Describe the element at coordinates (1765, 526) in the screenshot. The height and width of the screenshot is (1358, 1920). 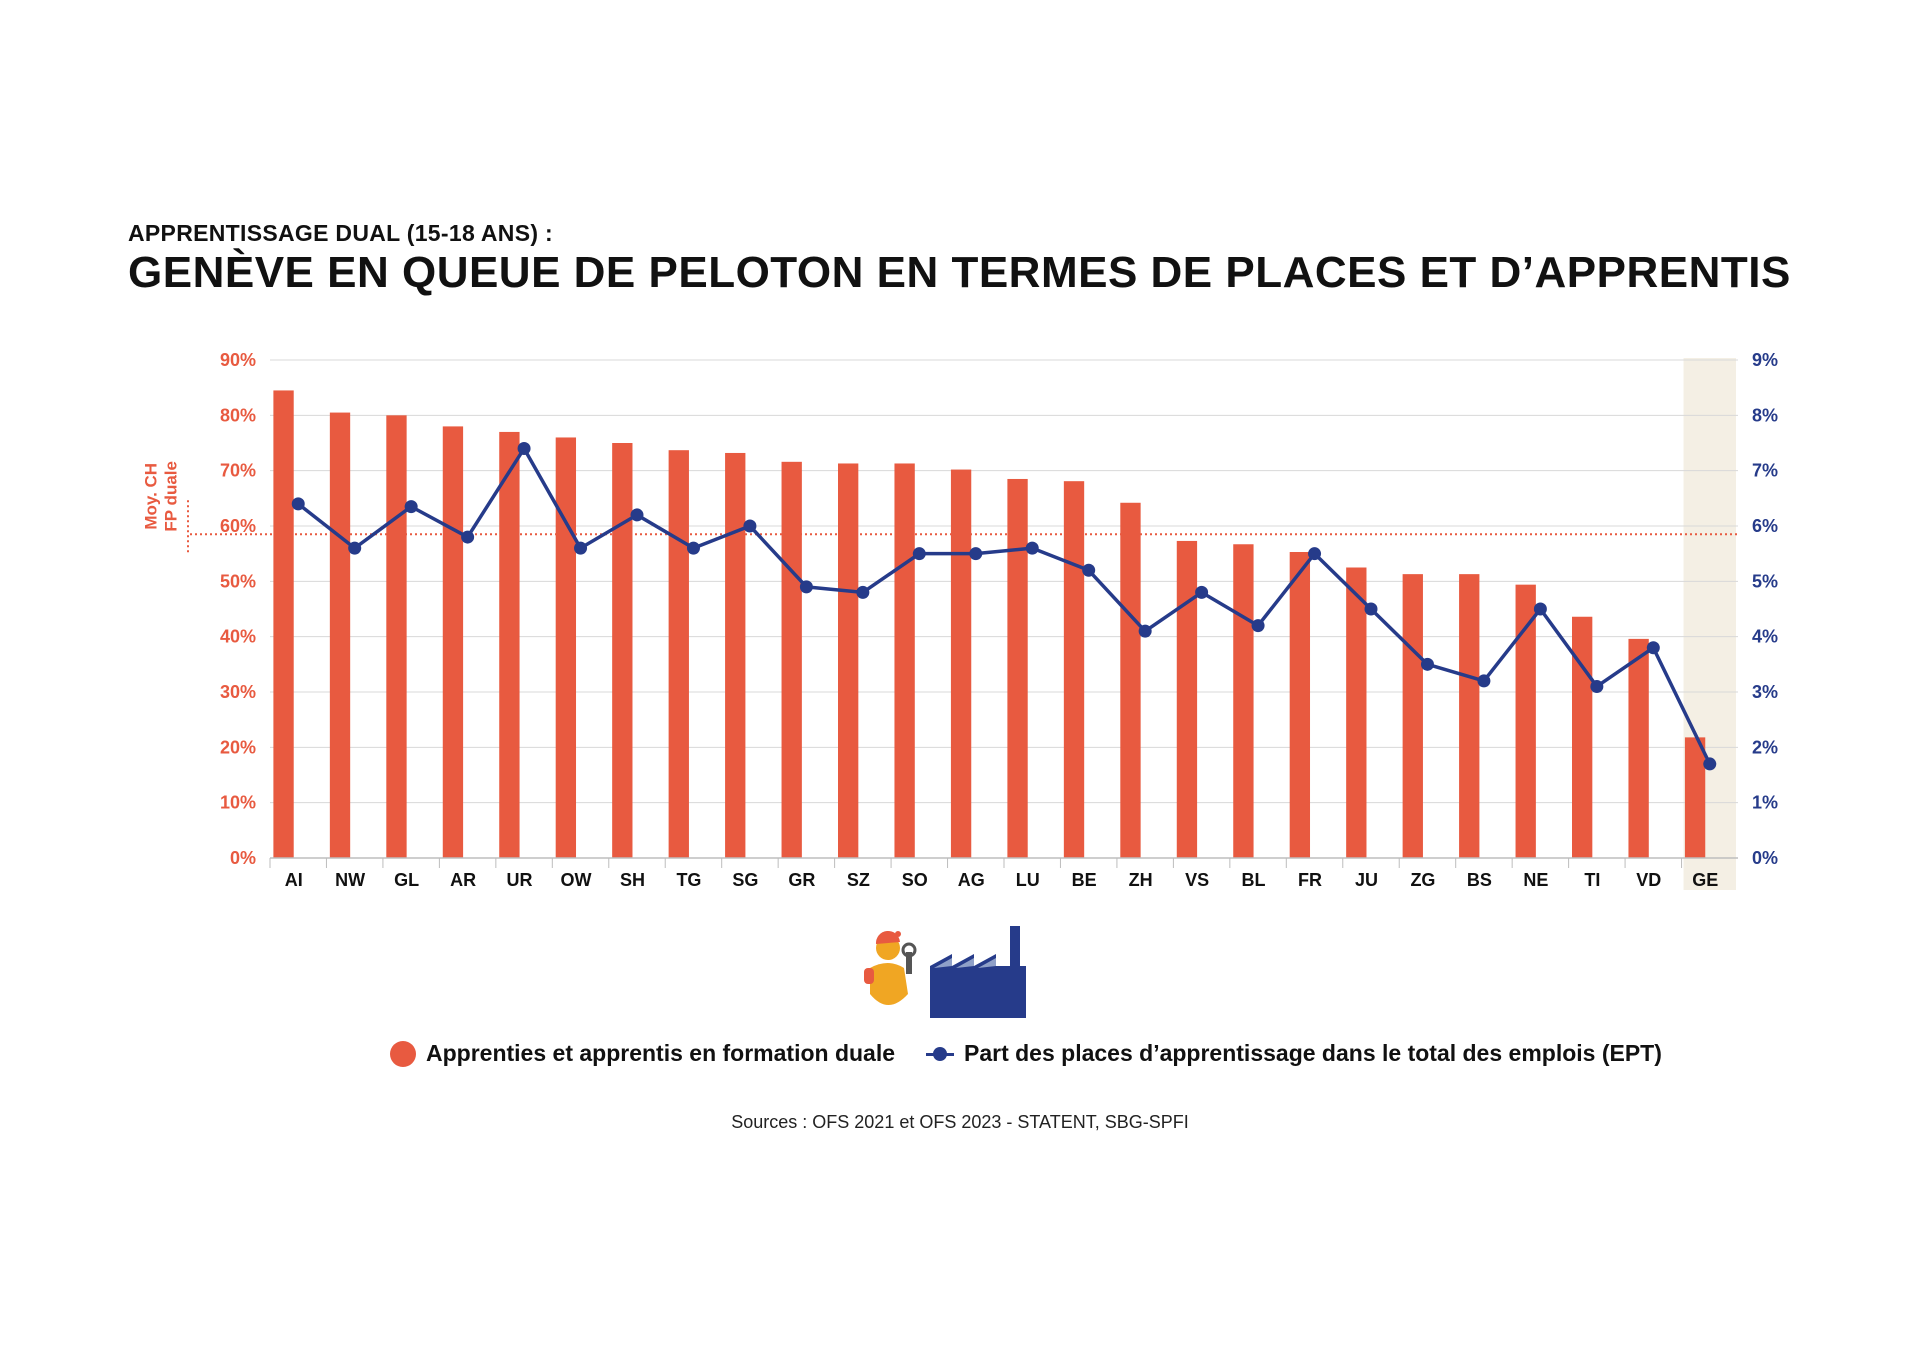
I see `right-tick-label: 6%` at that location.